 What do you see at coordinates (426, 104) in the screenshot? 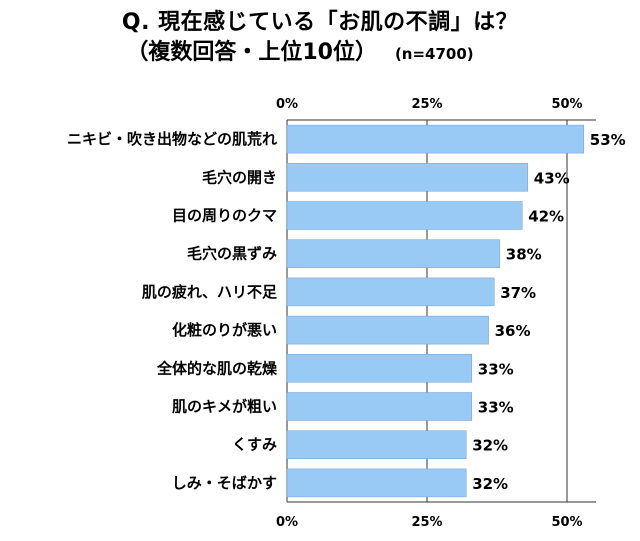
I see `x-tick-label-top-25: 25%` at bounding box center [426, 104].